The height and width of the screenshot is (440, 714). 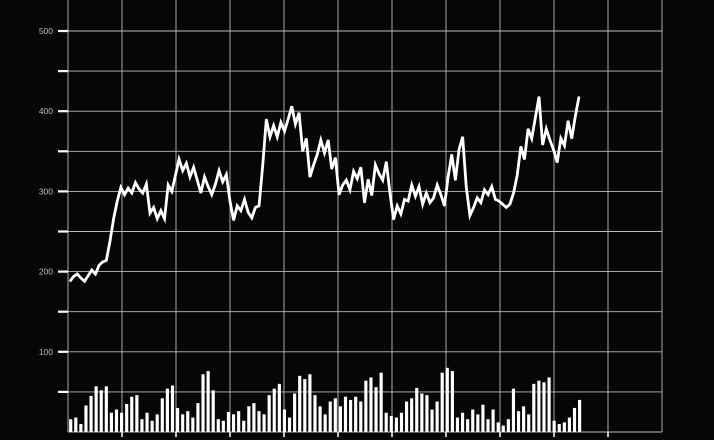 What do you see at coordinates (46, 272) in the screenshot?
I see `y-tick-label: 200` at bounding box center [46, 272].